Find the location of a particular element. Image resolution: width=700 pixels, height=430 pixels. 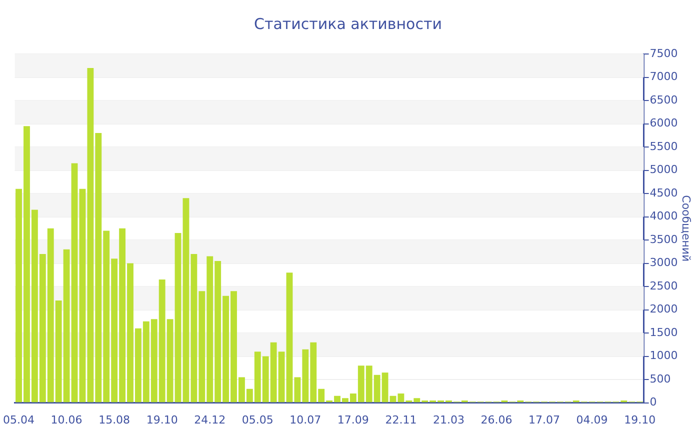

x-tick-label: 22.11 is located at coordinates (401, 419).